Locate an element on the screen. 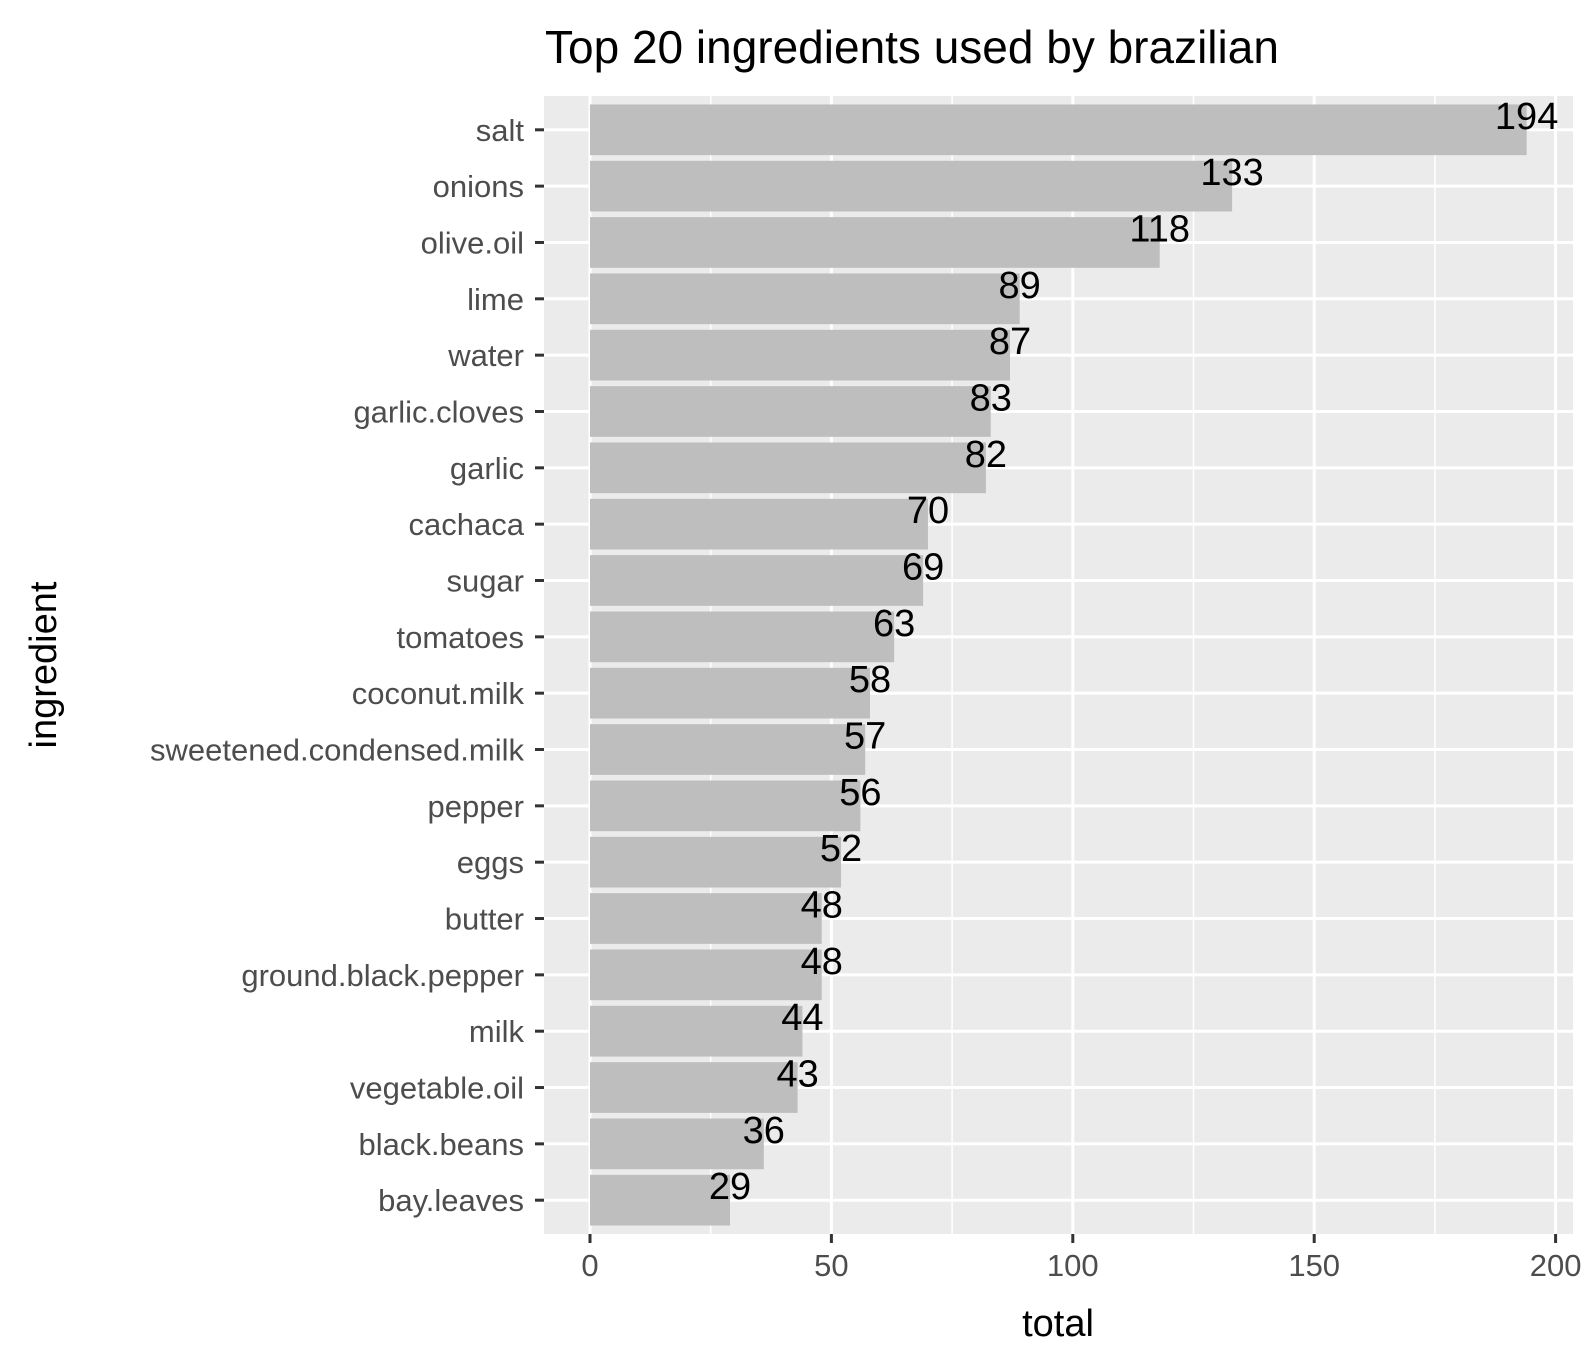 The width and height of the screenshot is (1590, 1368). x-axis: 0 50 100 150 200 is located at coordinates (1081, 1258).